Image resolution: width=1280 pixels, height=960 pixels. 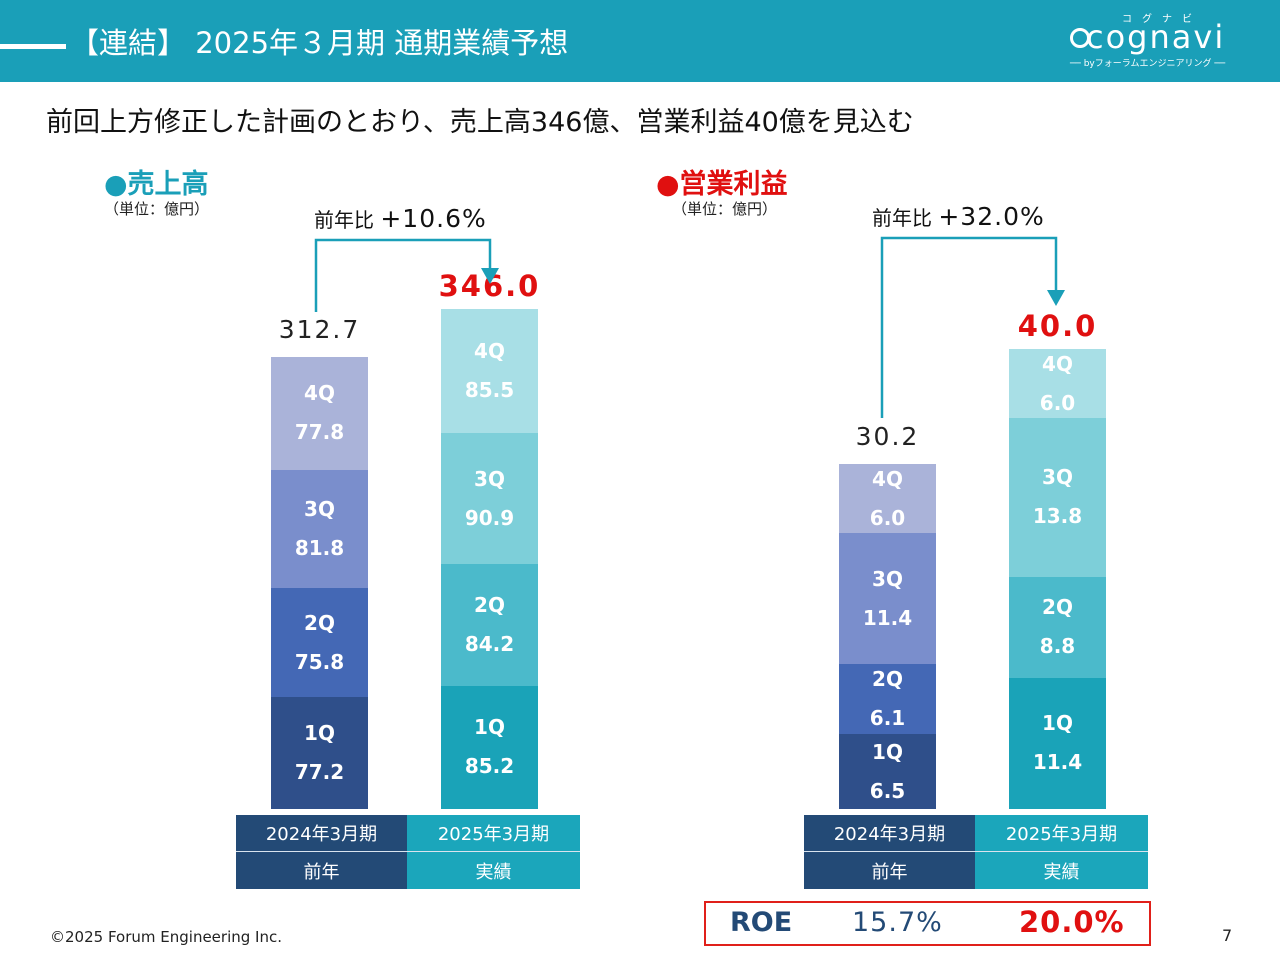 I want to click on sales-cat-cur-sub: 実績, so click(x=493, y=870).